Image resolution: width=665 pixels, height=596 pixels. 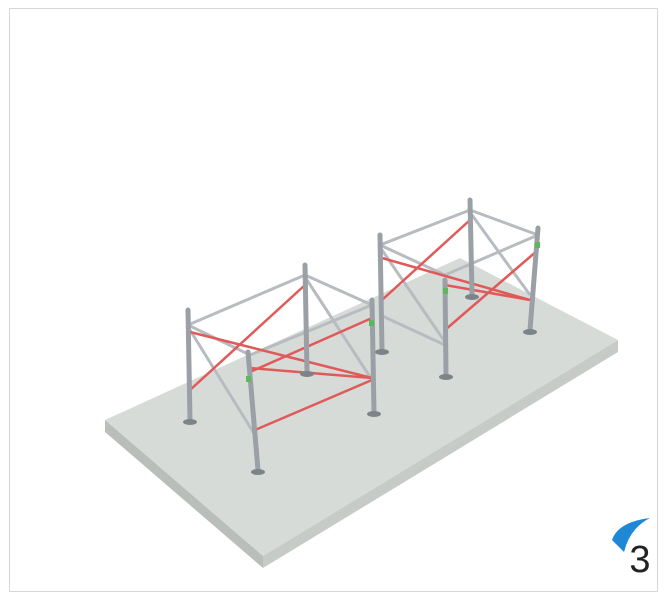 What do you see at coordinates (631, 535) in the screenshot?
I see `step-icon` at bounding box center [631, 535].